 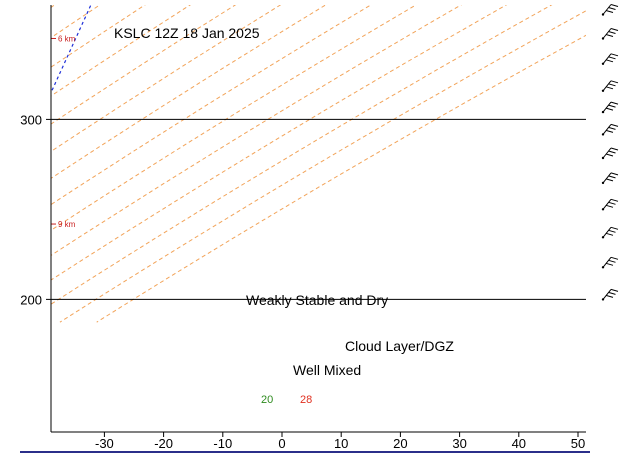 What do you see at coordinates (578, 443) in the screenshot?
I see `temperature-tick-label: 50` at bounding box center [578, 443].